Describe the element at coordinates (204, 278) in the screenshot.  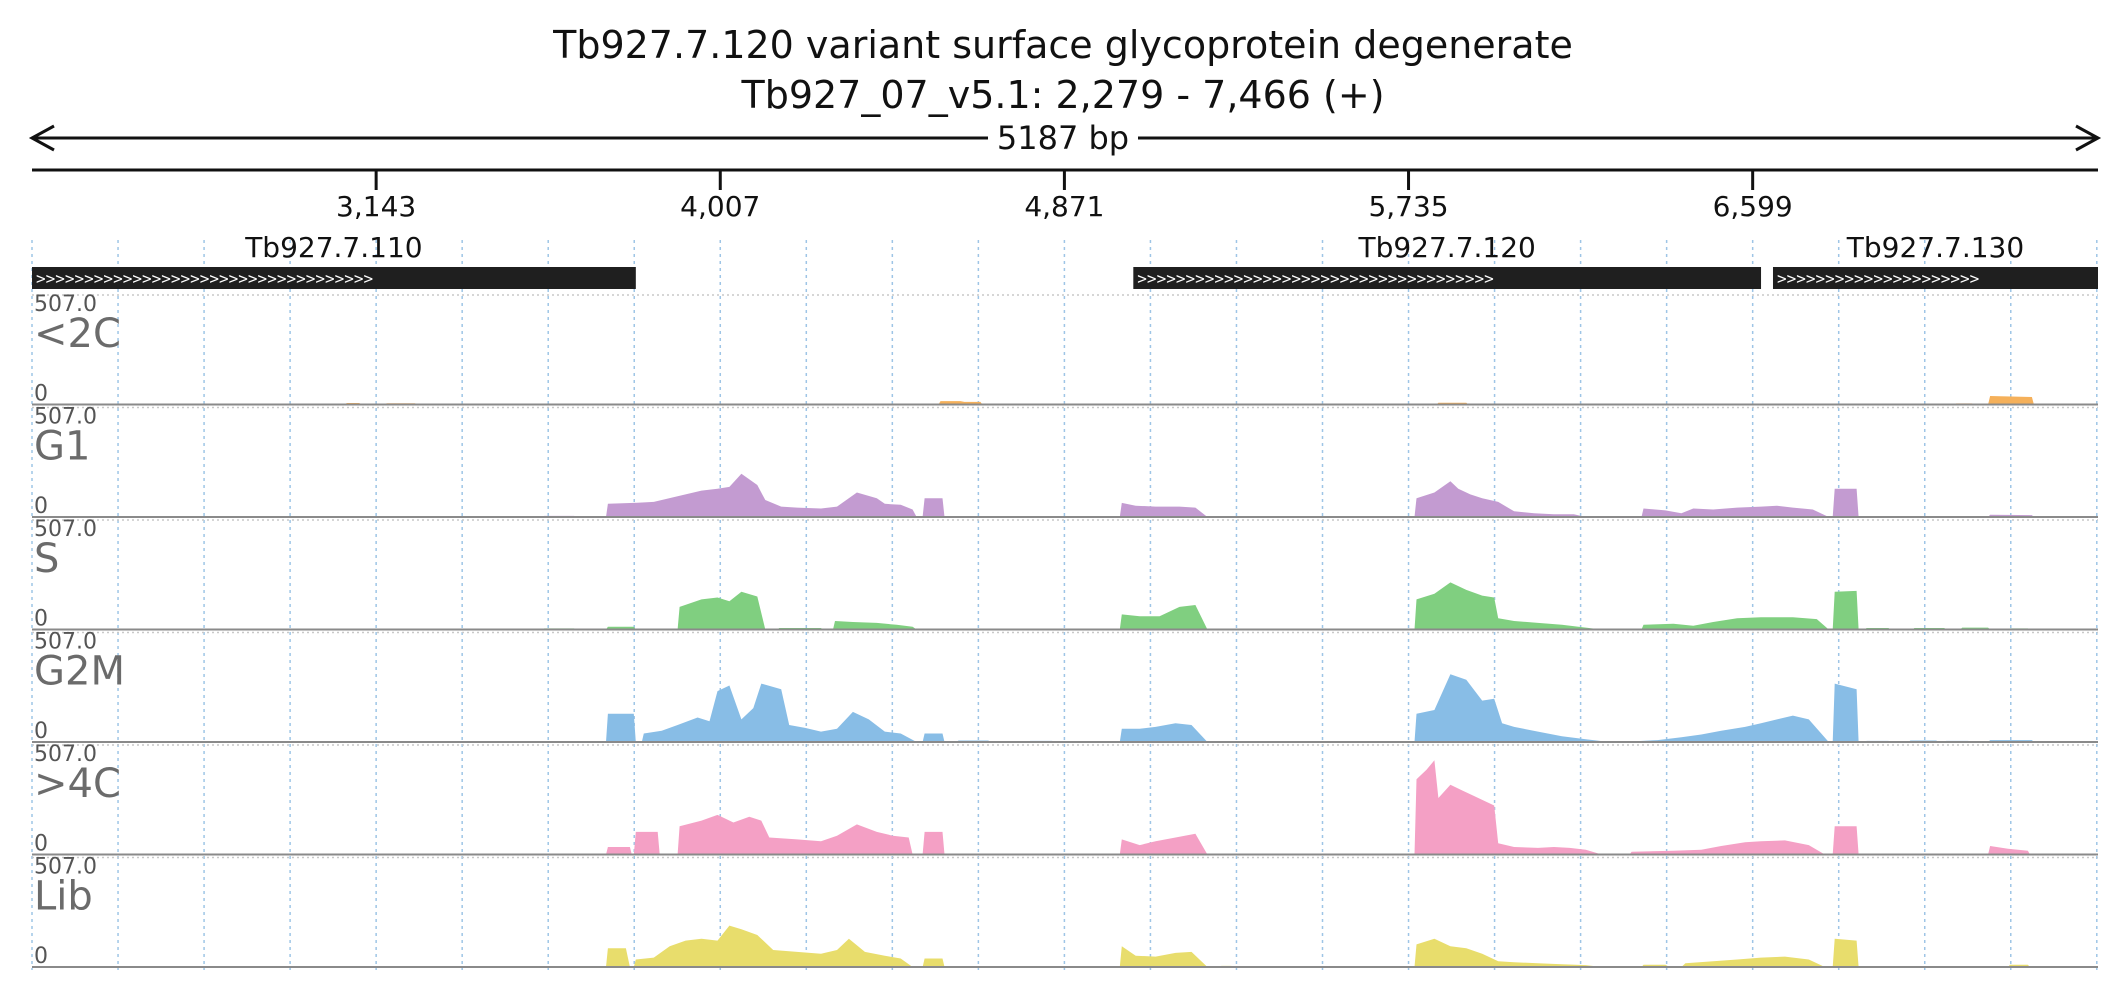
I see `gene-strand-arrows: >>>>>>>>>>>>>>>>>>>>>>>>>>>>>>>>>>>` at that location.